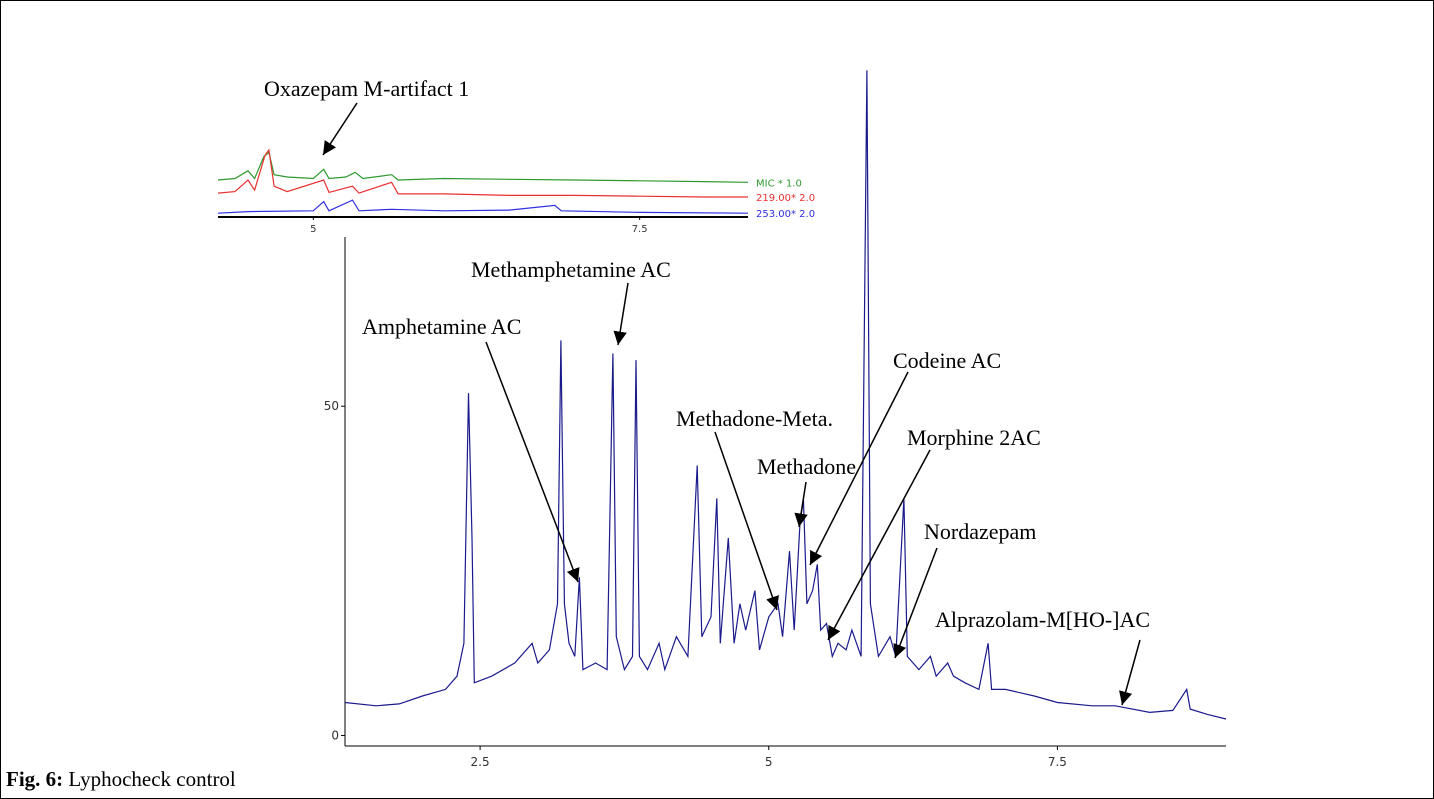 The width and height of the screenshot is (1434, 799). What do you see at coordinates (480, 762) in the screenshot?
I see `x-tick-label: 2.5` at bounding box center [480, 762].